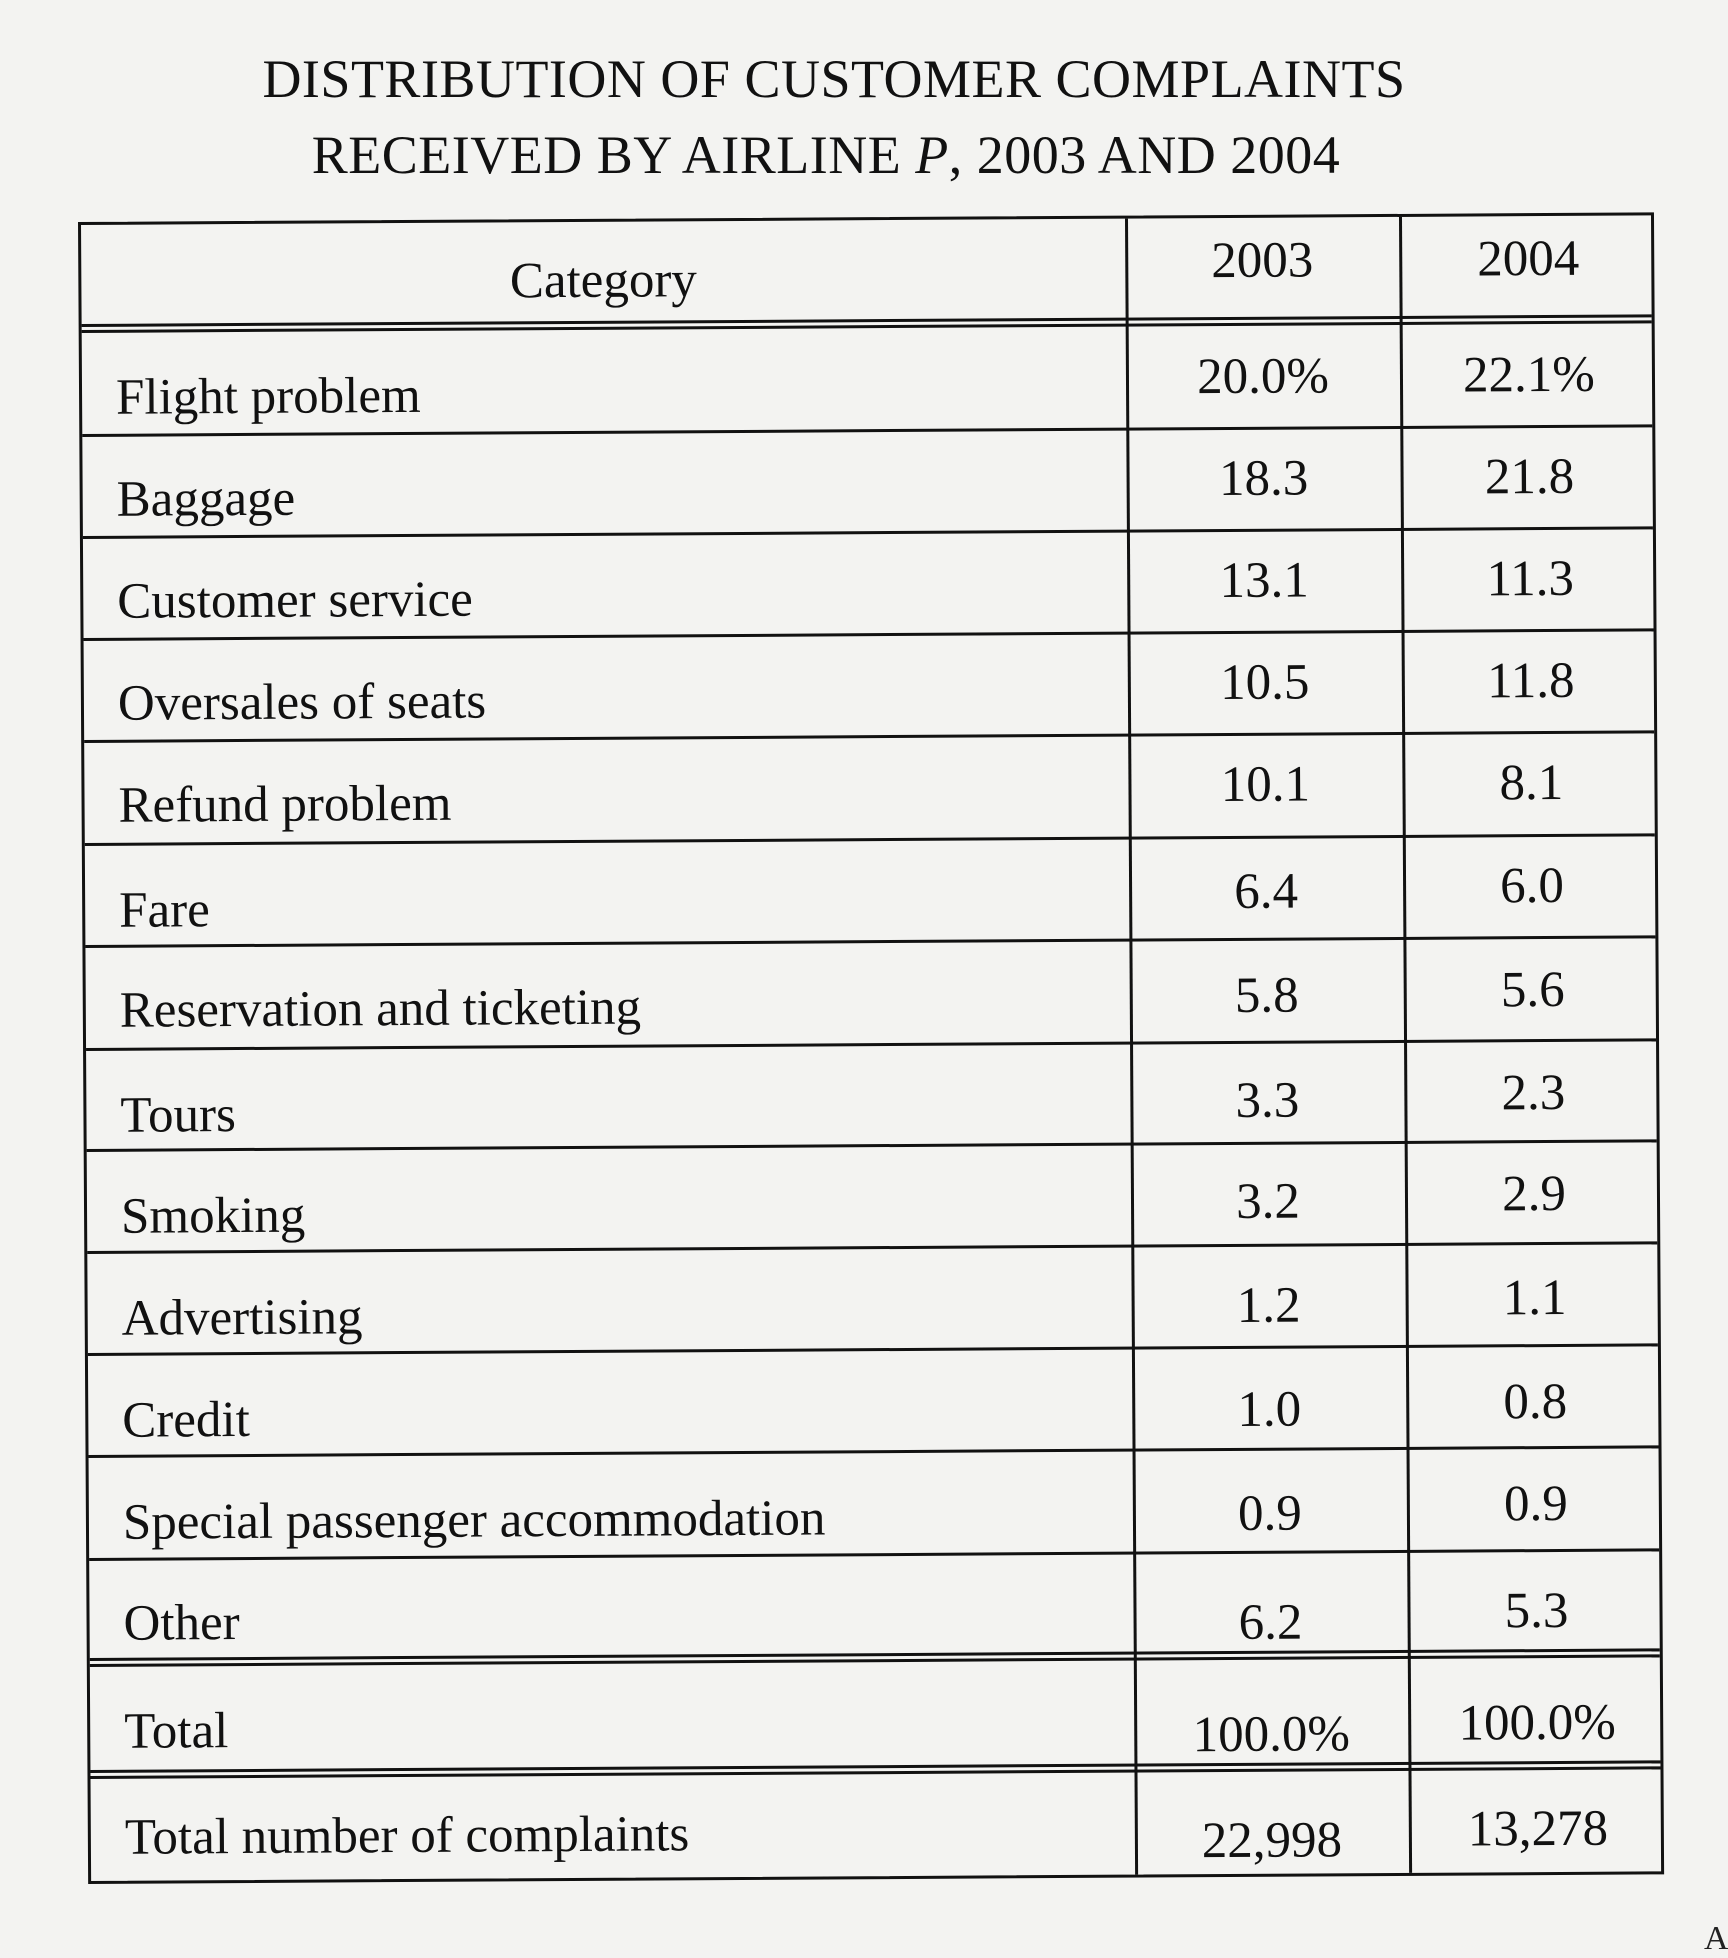  What do you see at coordinates (1265, 683) in the screenshot?
I see `row-value-2003: 10.5` at bounding box center [1265, 683].